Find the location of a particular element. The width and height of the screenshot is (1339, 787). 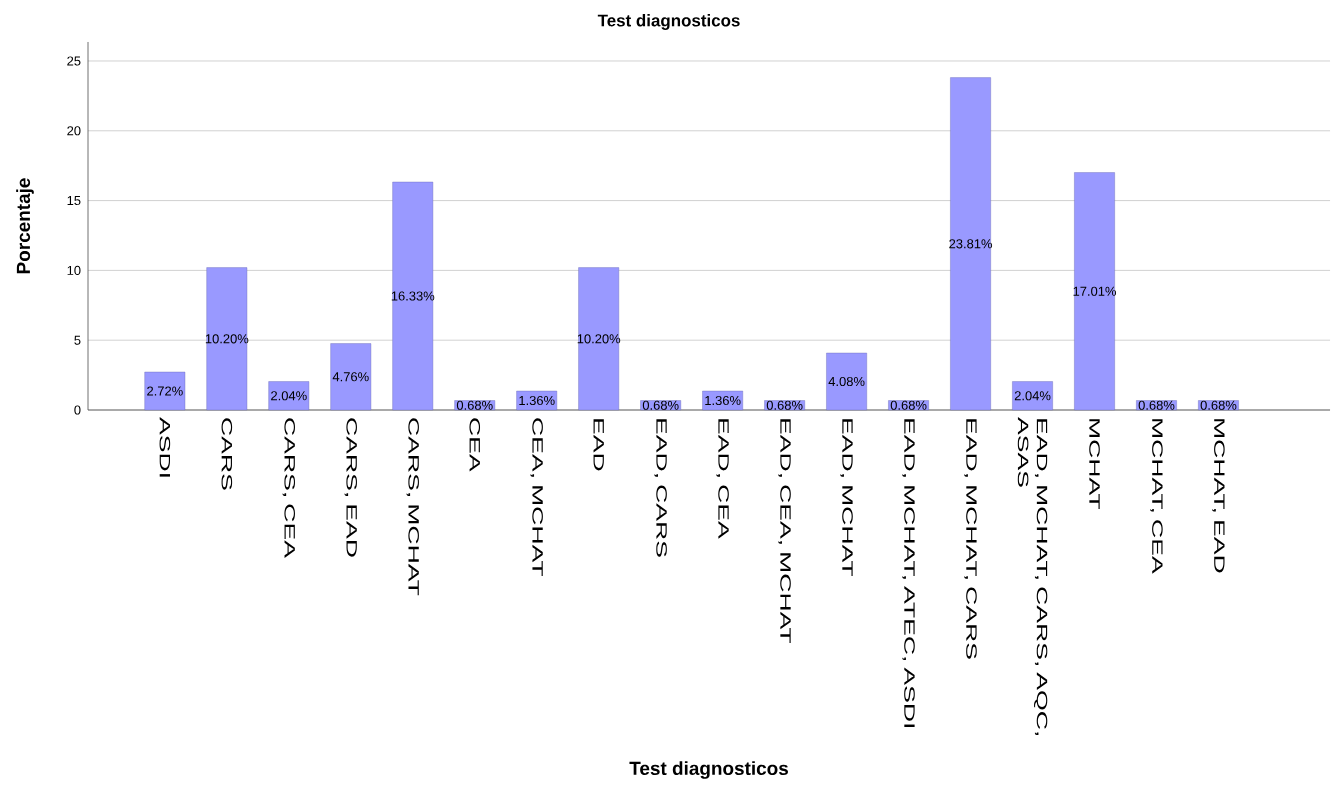

x-tick-label: EAD, CEA is located at coordinates (722, 479).